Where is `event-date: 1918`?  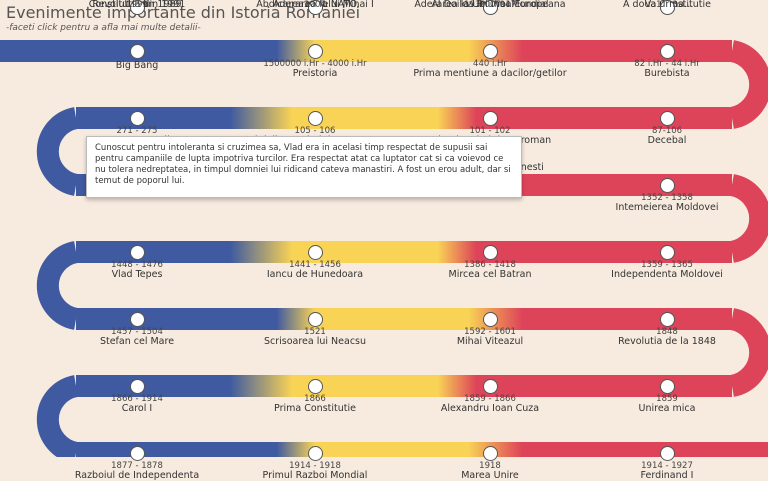
event-date: 1918 is located at coordinates (490, 466).